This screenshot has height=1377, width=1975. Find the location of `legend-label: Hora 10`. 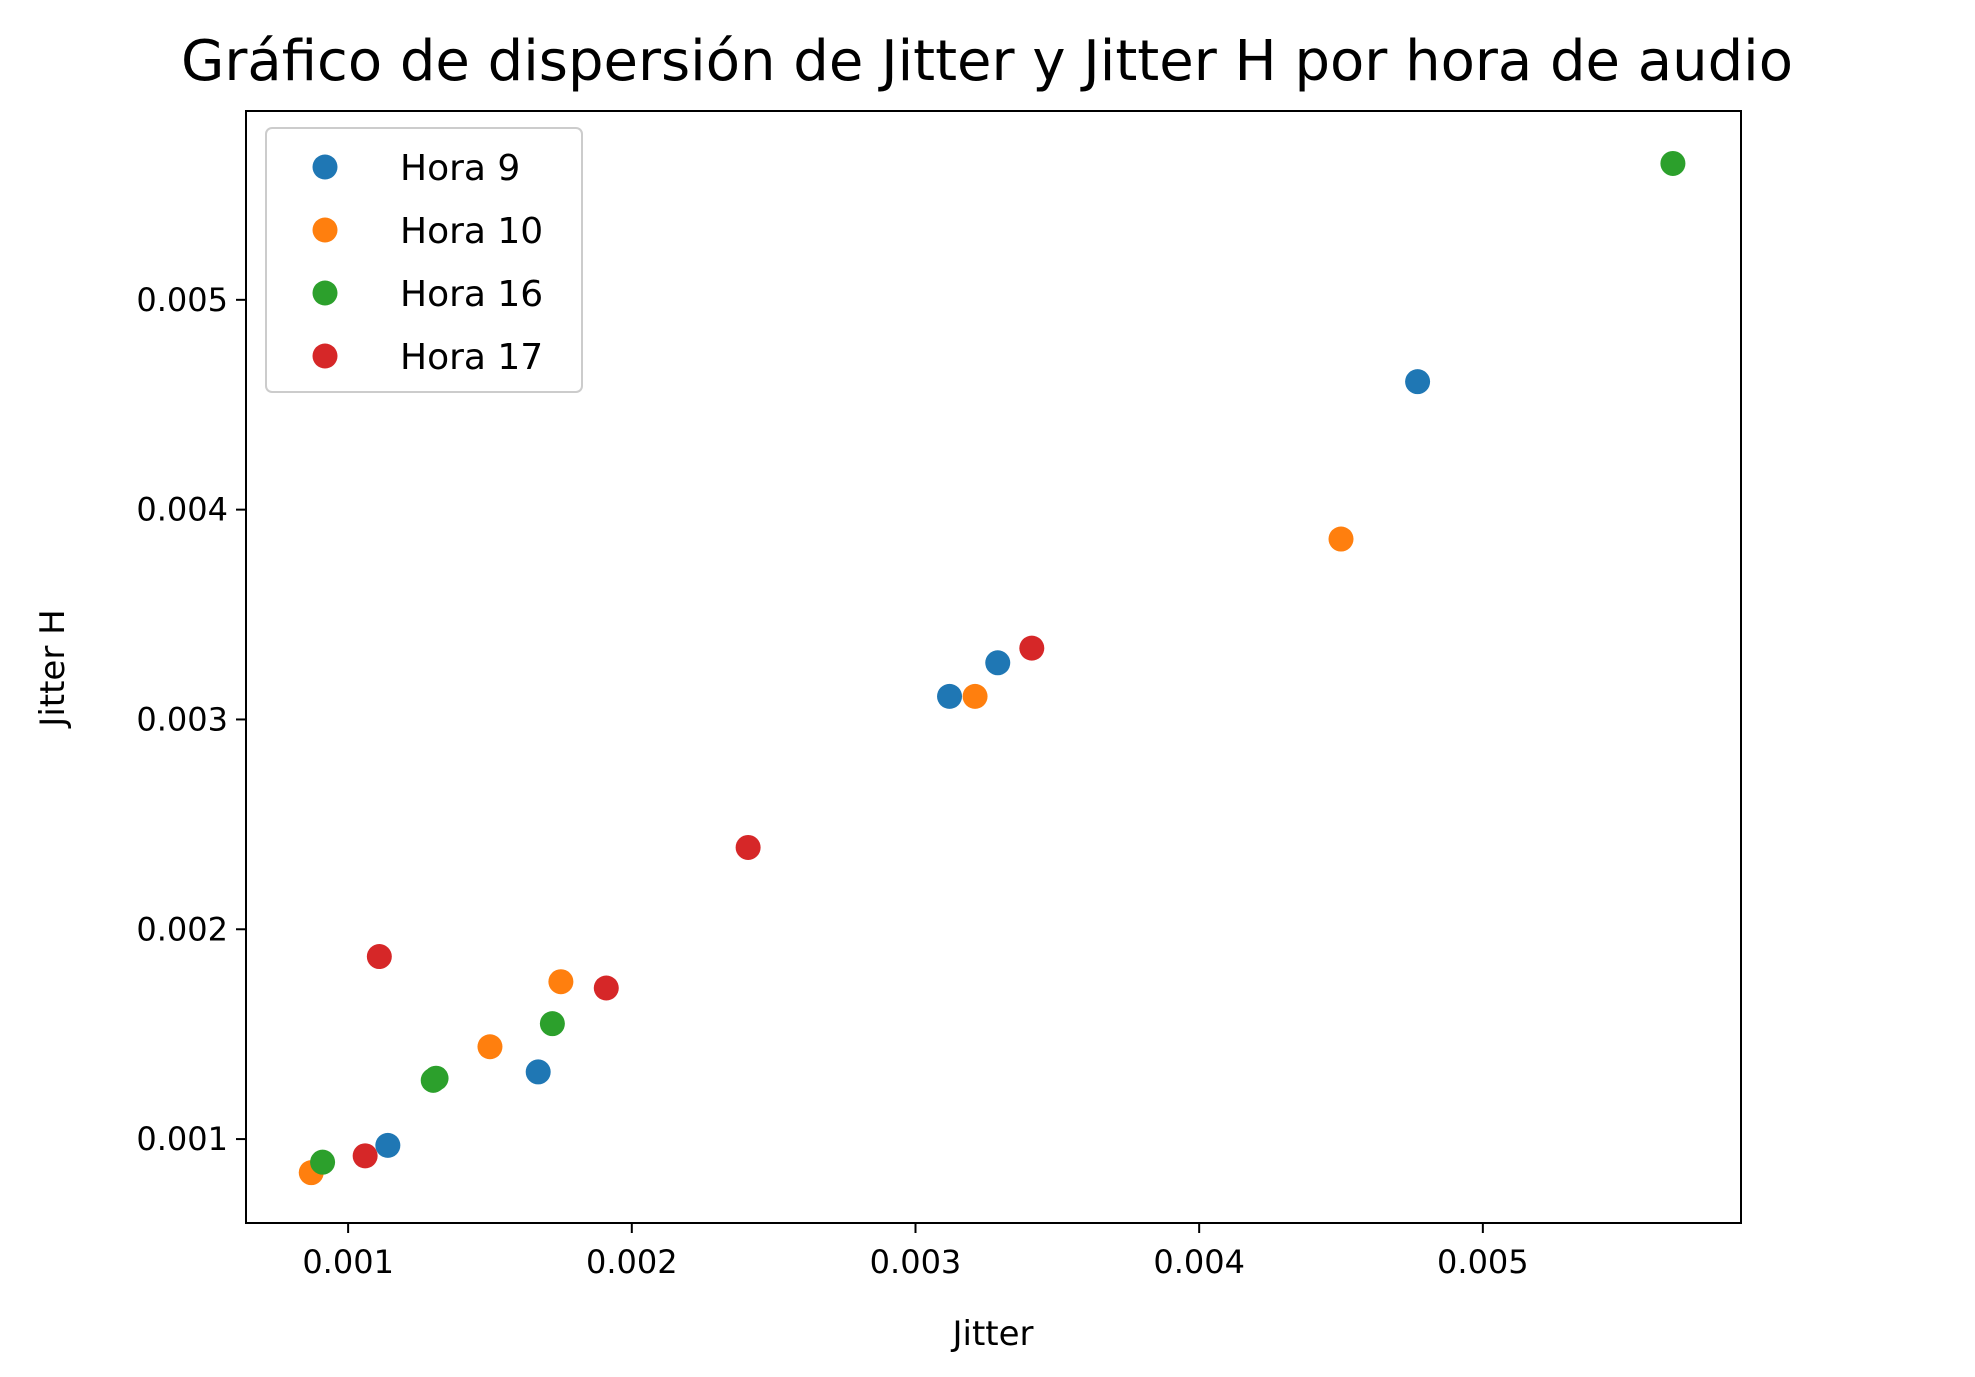

legend-label: Hora 10 is located at coordinates (471, 231).